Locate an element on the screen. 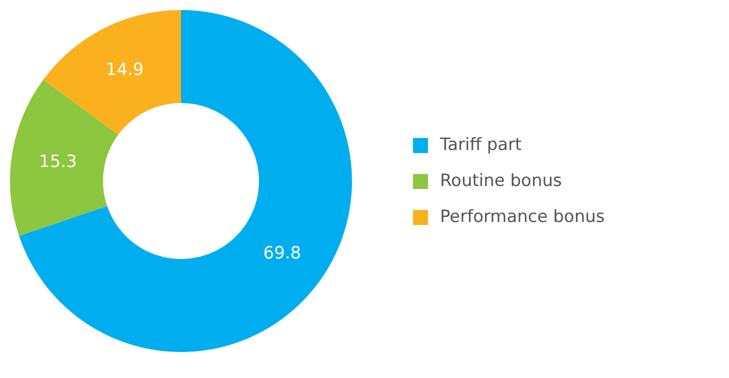 This screenshot has height=378, width=729. legend-label: Performance bonus is located at coordinates (522, 217).